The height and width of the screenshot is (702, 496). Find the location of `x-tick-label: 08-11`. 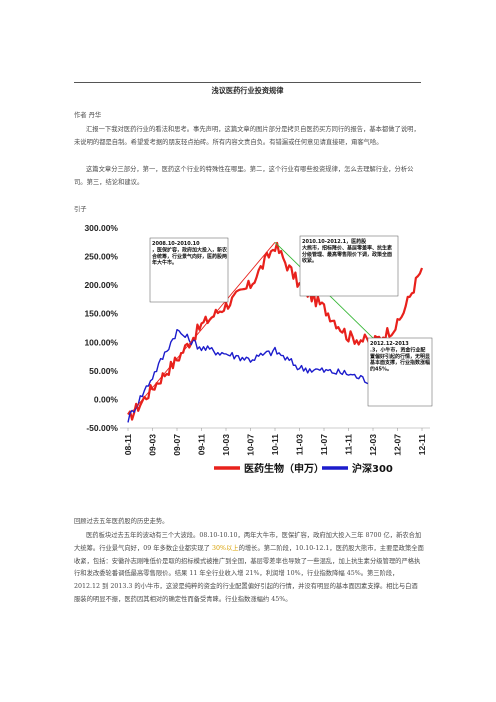

x-tick-label: 08-11 is located at coordinates (128, 445).